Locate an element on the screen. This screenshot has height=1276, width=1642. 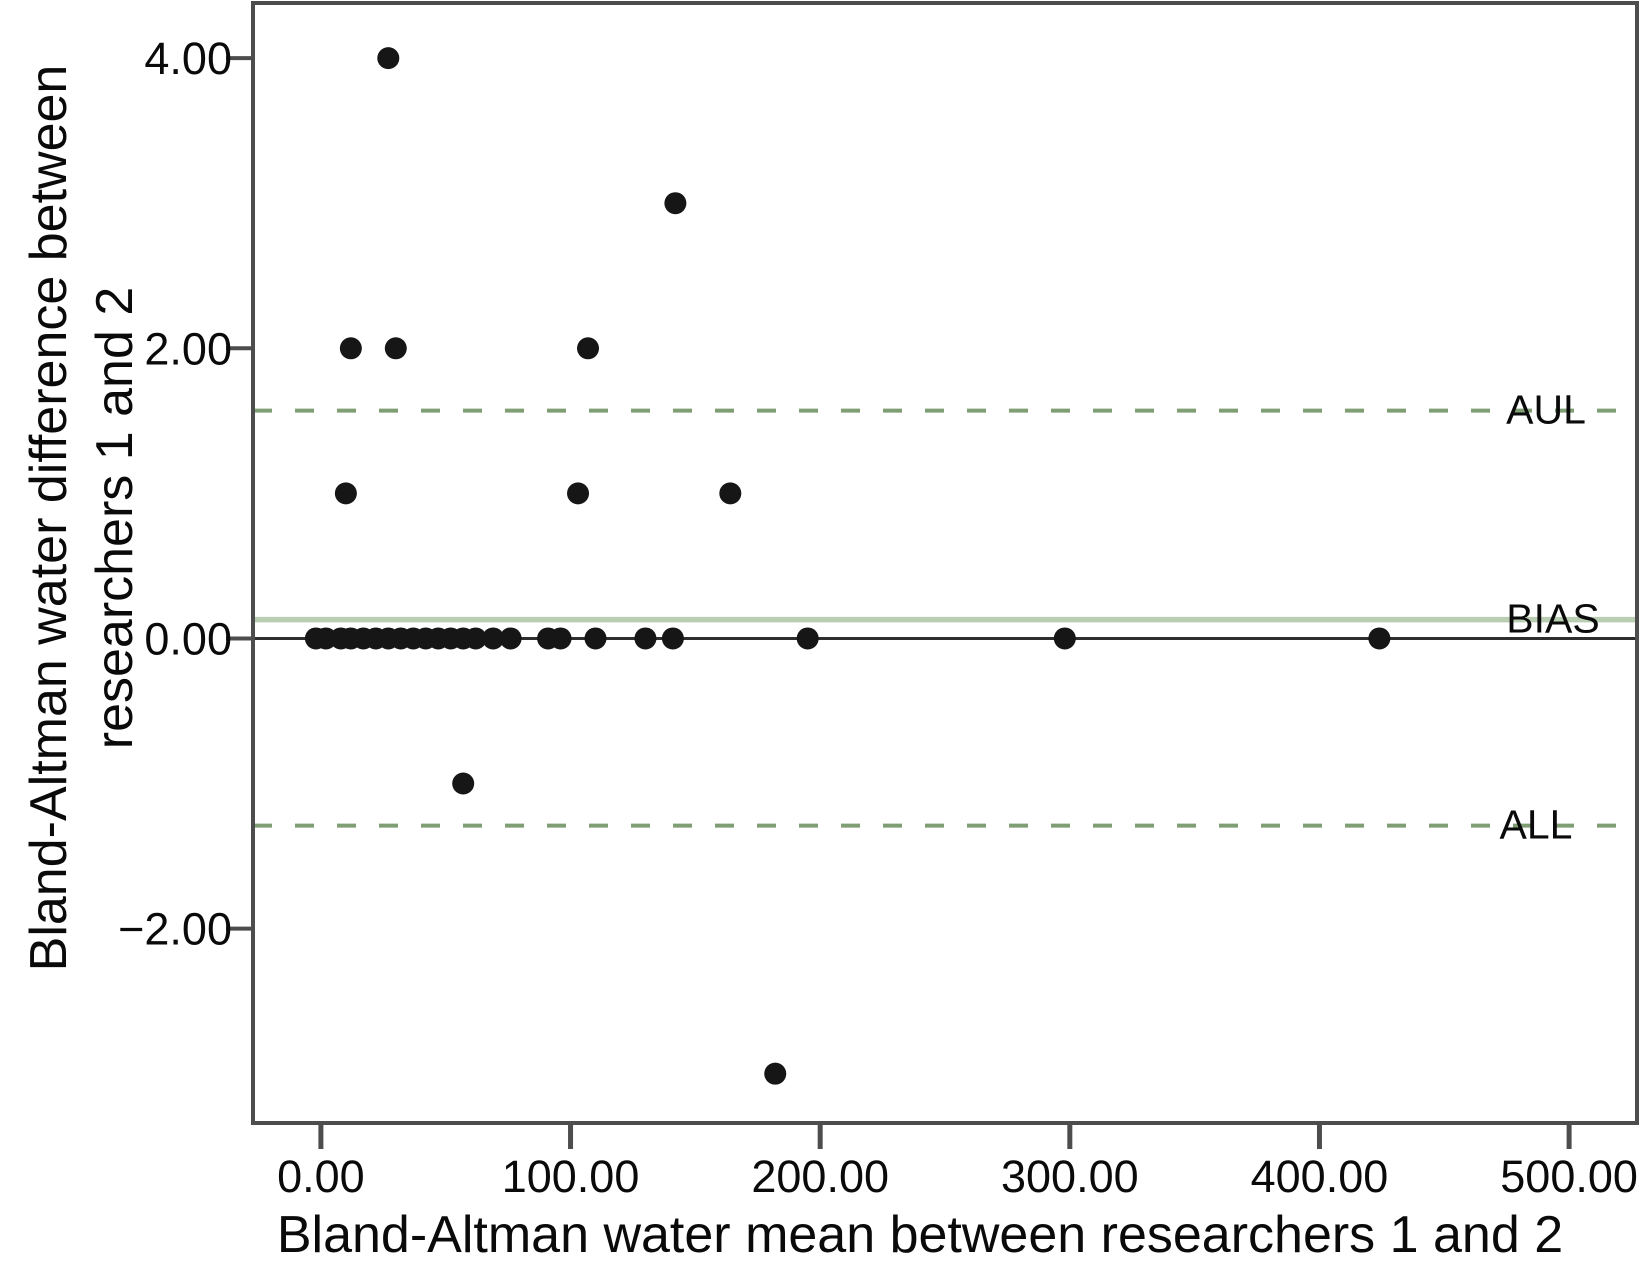
y-tick-label: −2.00 is located at coordinates (175, 929).